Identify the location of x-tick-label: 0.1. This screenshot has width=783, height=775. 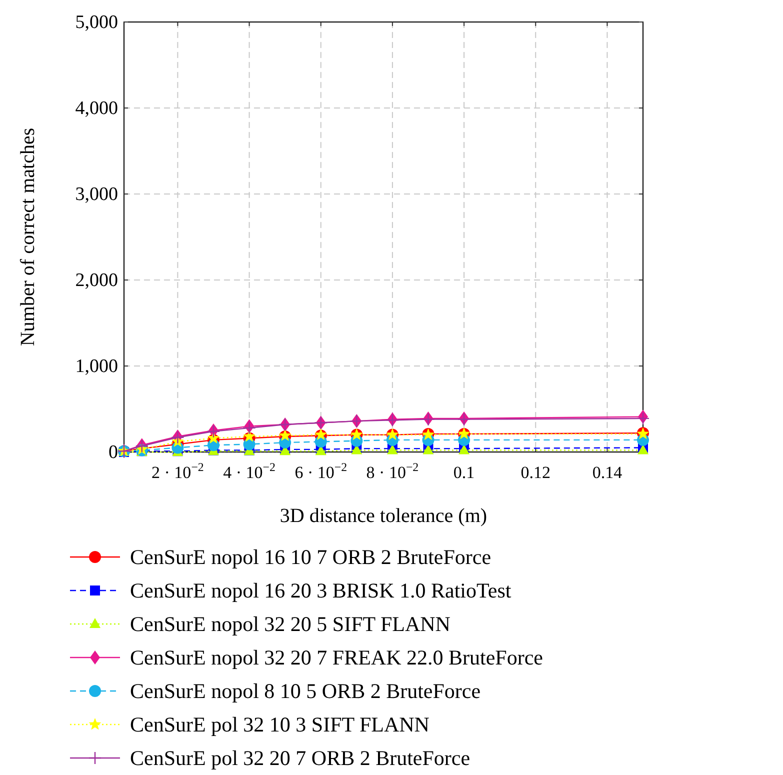
(464, 472).